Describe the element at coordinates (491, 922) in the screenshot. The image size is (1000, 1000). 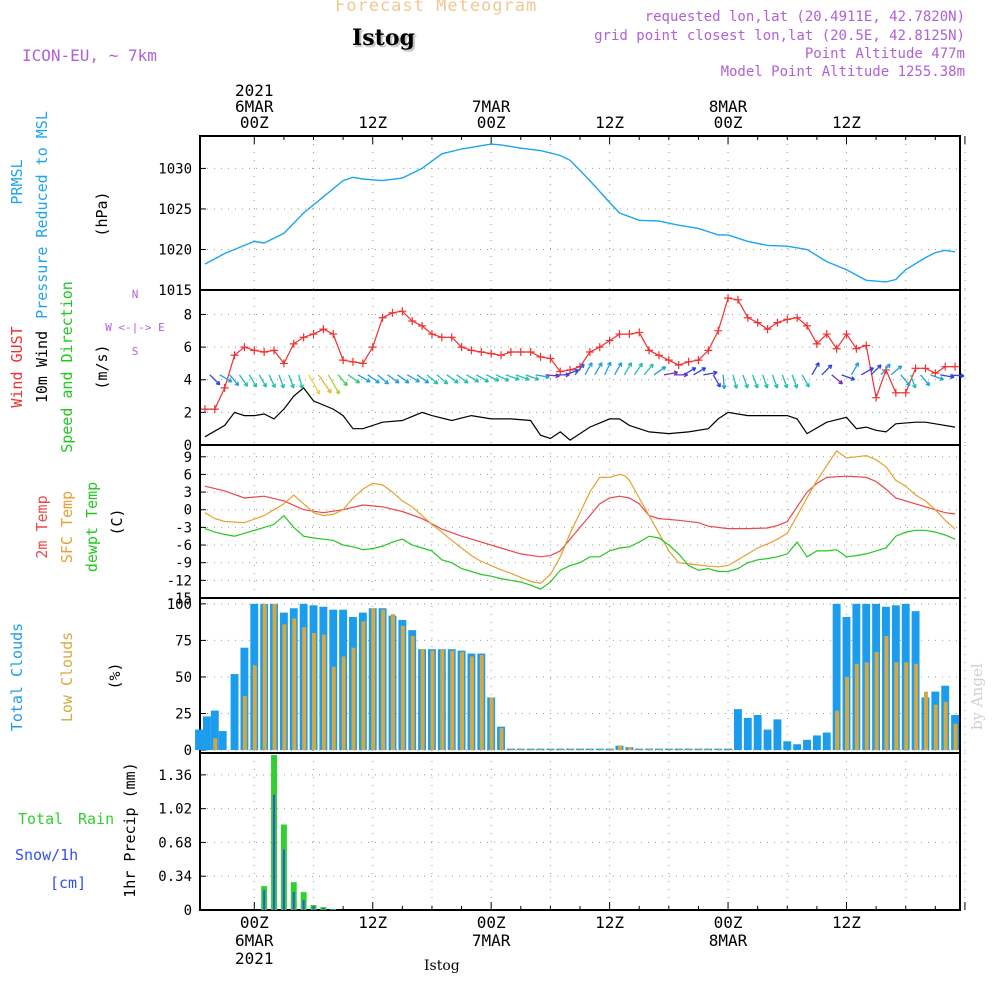
I see `time-label-bottom: 00Z` at that location.